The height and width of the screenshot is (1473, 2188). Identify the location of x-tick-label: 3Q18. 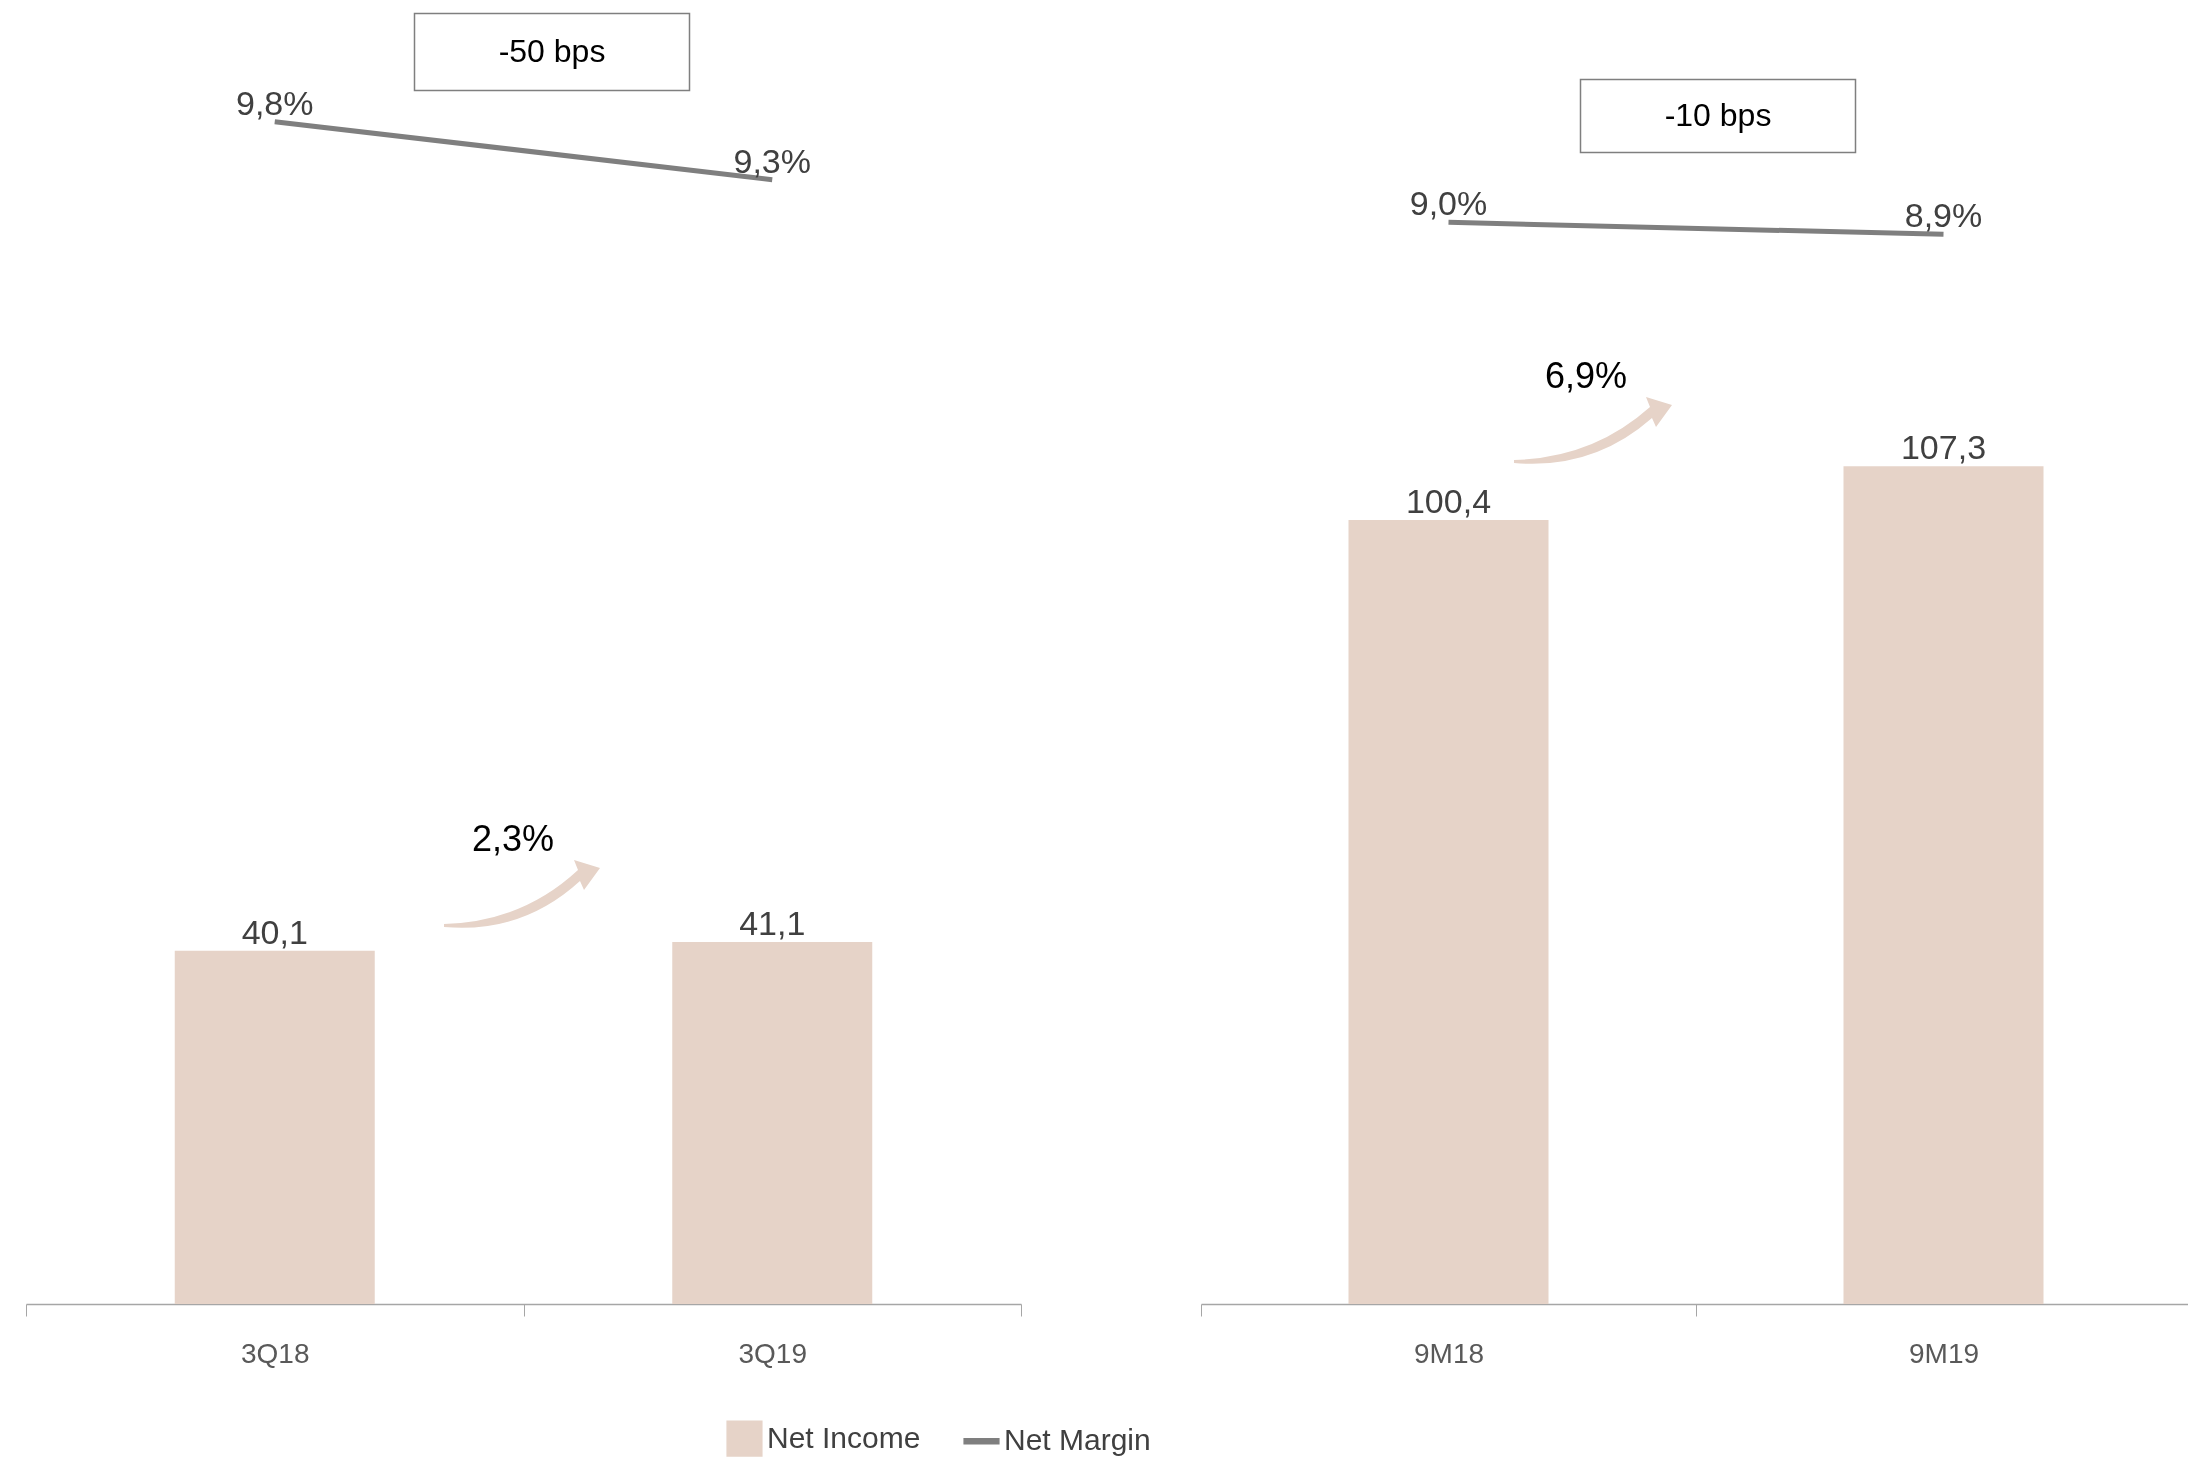
(275, 1353).